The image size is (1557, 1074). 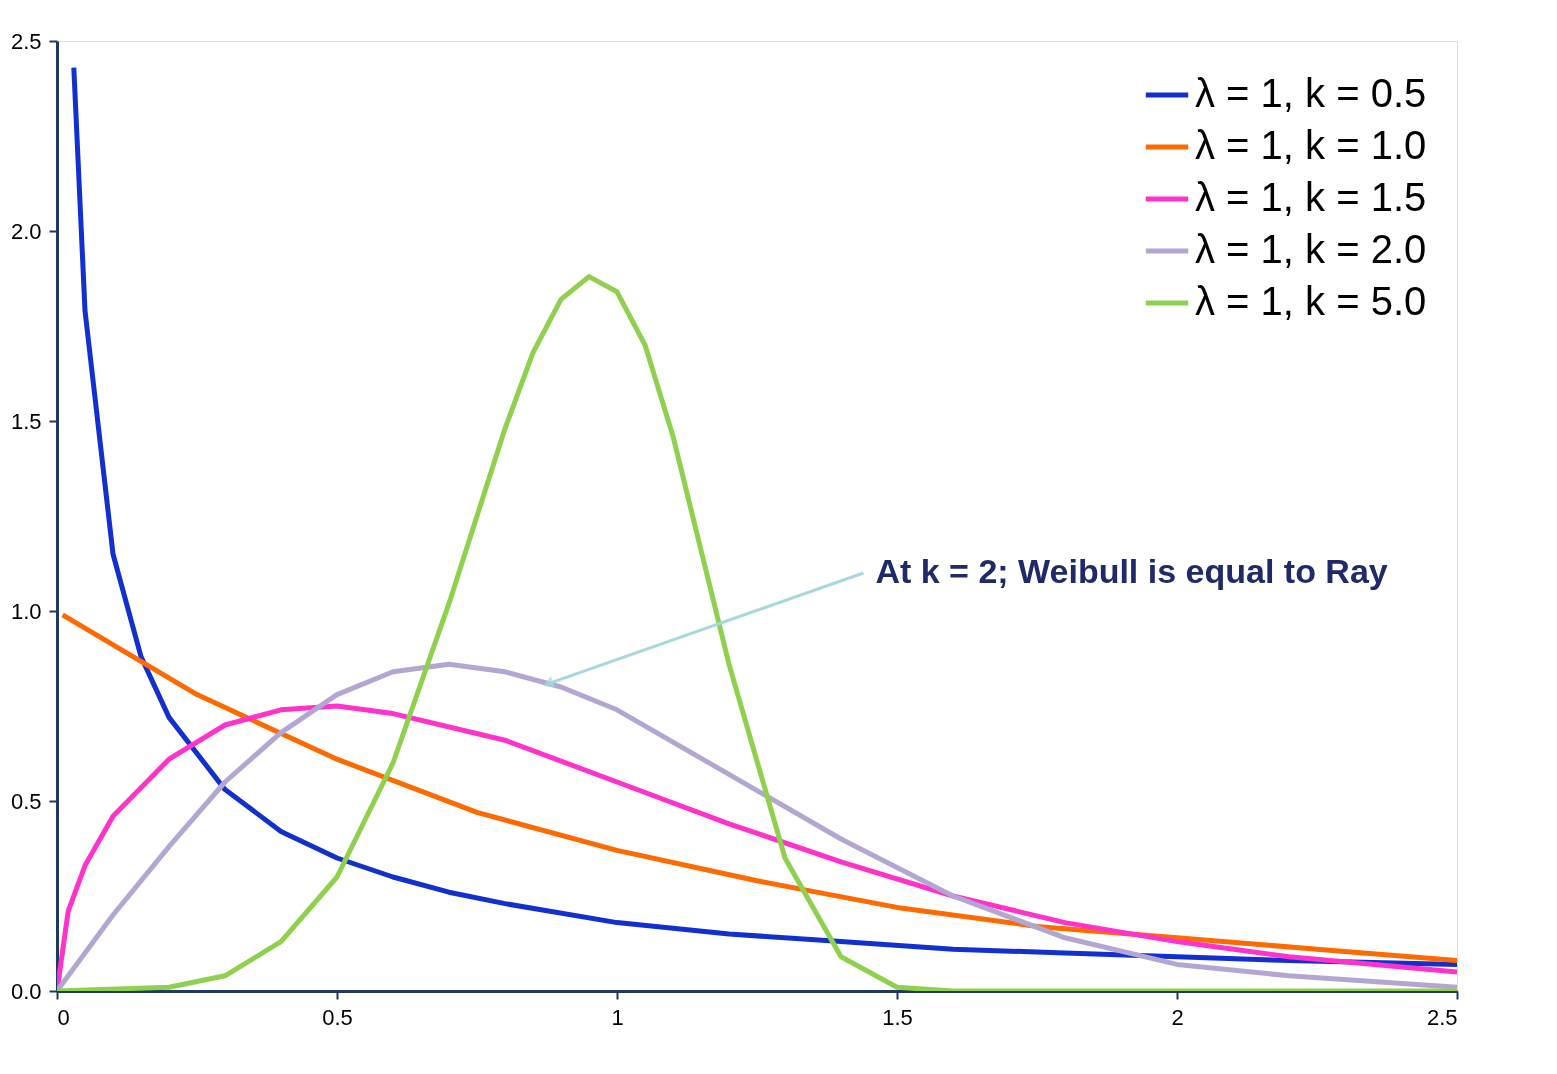 What do you see at coordinates (1311, 301) in the screenshot?
I see `legend-label: λ = 1, k = 5.0` at bounding box center [1311, 301].